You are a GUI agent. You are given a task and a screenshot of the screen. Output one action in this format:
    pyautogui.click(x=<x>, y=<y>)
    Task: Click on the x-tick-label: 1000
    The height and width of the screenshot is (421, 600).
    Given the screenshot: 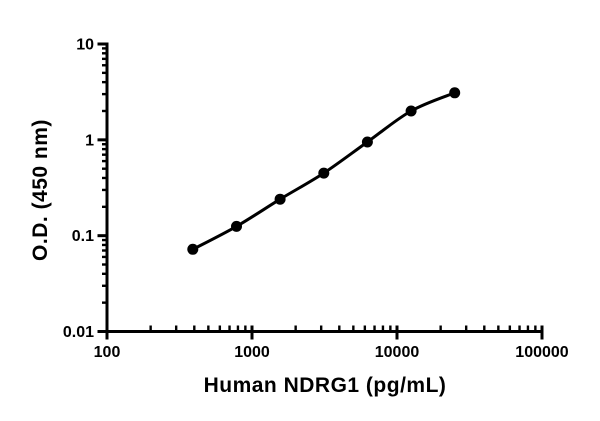 What is the action you would take?
    pyautogui.click(x=252, y=352)
    